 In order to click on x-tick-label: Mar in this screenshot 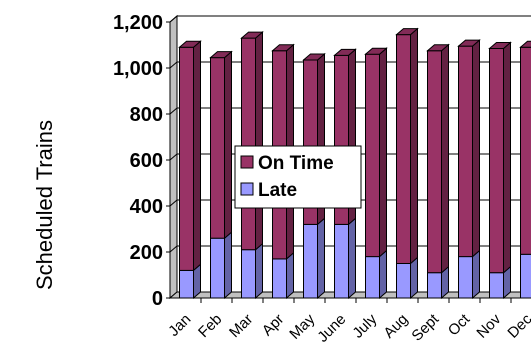, I will do `click(241, 326)`.